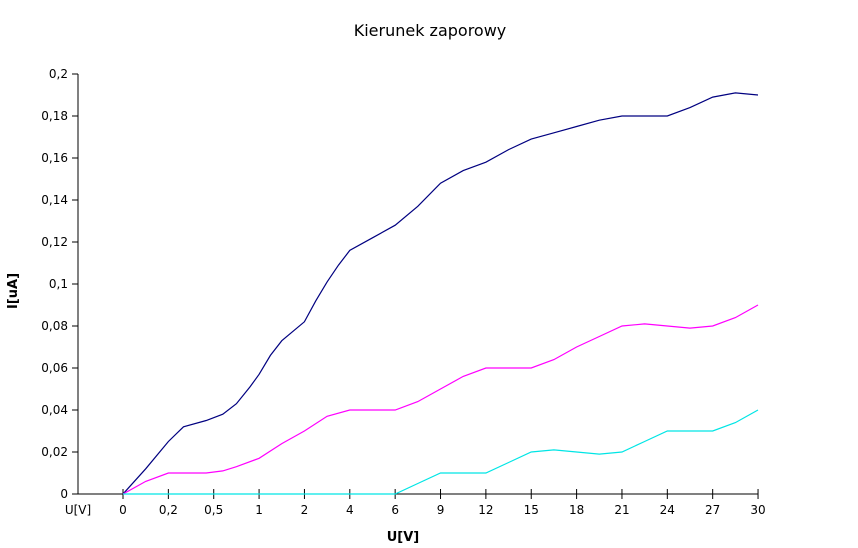 This screenshot has width=858, height=548. What do you see at coordinates (54, 200) in the screenshot?
I see `y-tick-label: 0,14` at bounding box center [54, 200].